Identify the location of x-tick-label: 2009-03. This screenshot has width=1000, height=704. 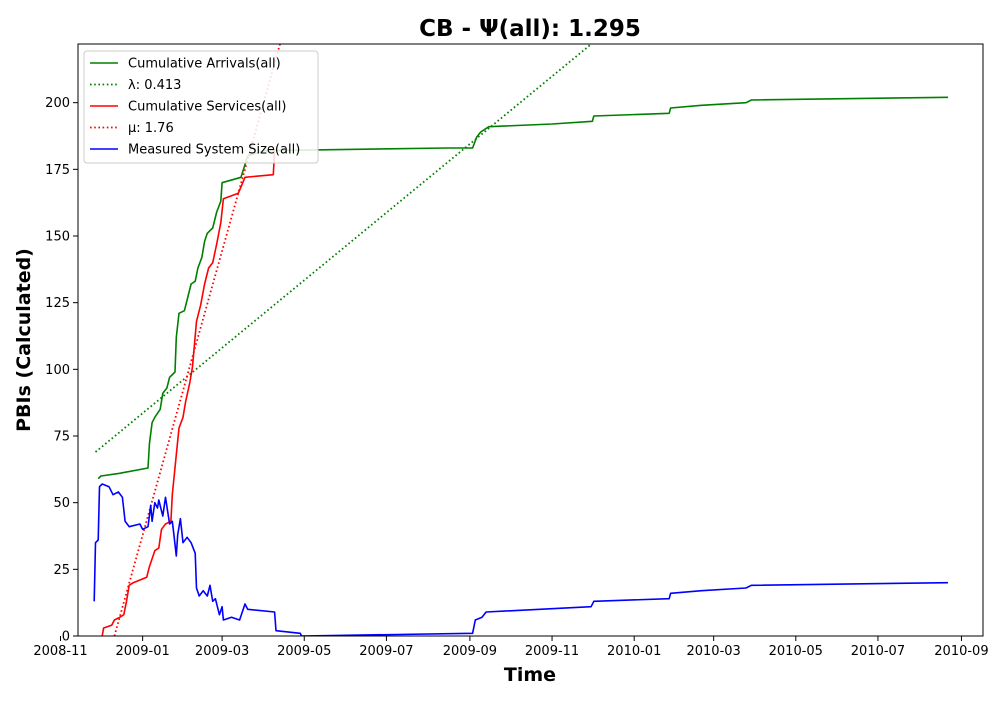
(222, 651).